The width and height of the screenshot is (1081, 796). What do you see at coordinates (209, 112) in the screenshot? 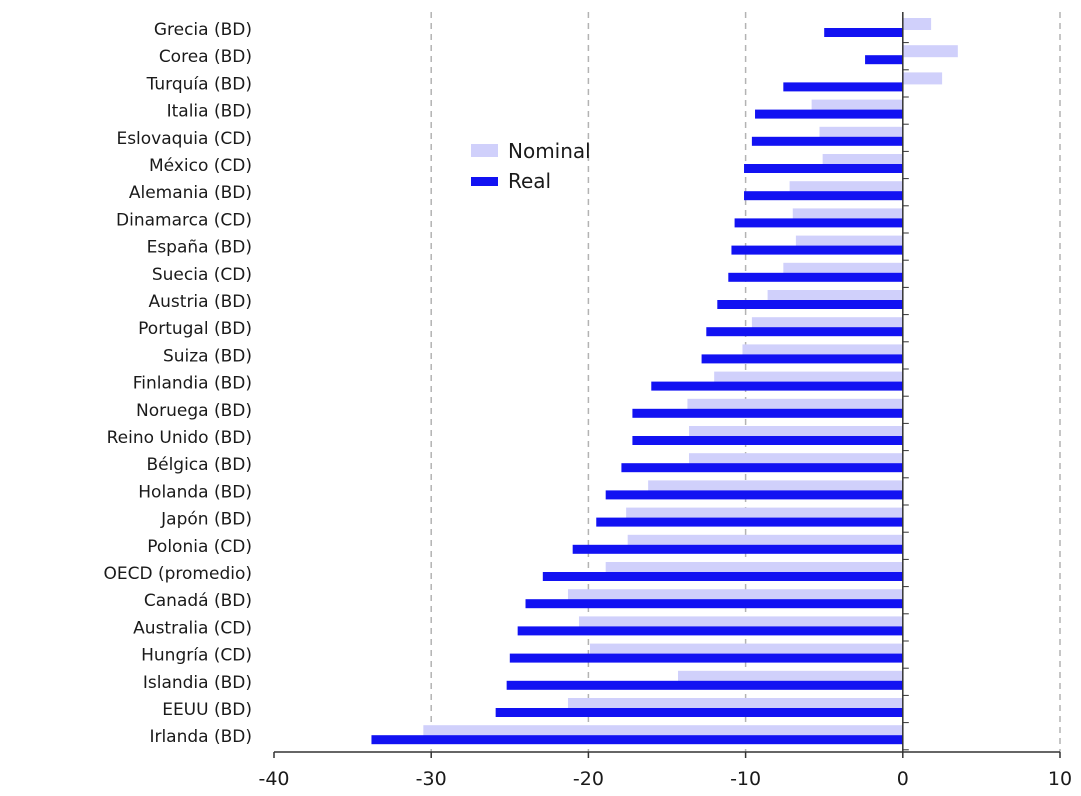
I see `category-label: Italia (BD)` at bounding box center [209, 112].